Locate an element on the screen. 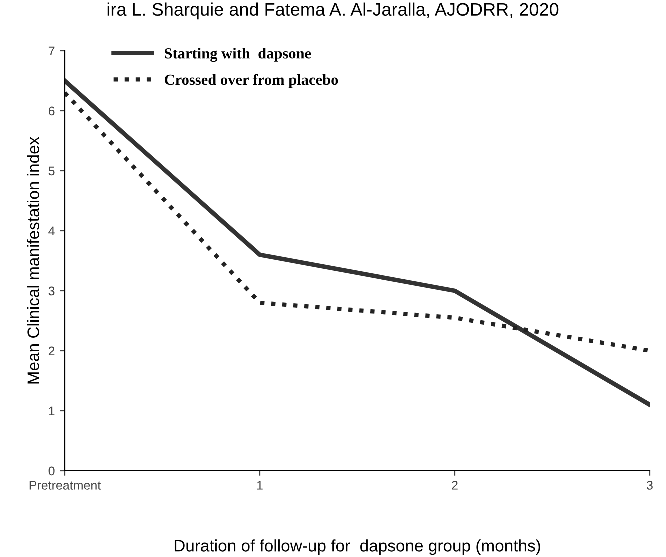 This screenshot has width=666, height=557. y-tick-label: 1 is located at coordinates (52, 411).